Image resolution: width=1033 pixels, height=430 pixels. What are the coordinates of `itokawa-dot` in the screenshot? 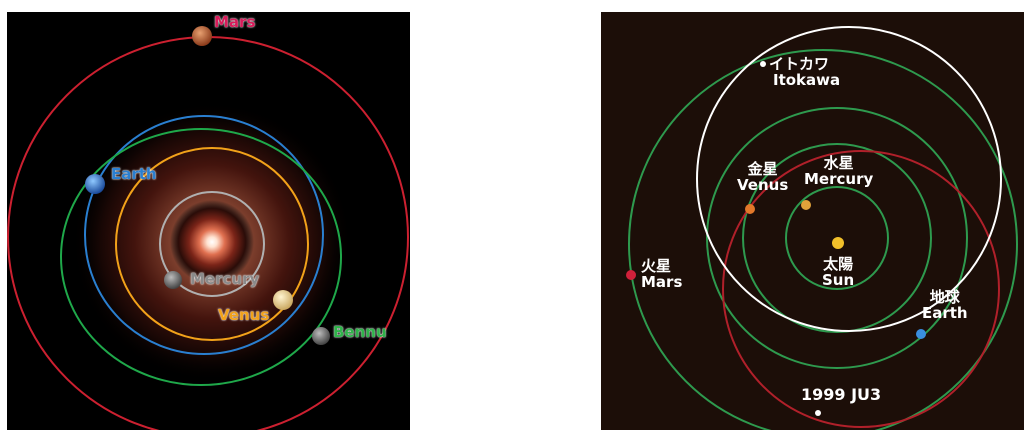 It's located at (763, 64).